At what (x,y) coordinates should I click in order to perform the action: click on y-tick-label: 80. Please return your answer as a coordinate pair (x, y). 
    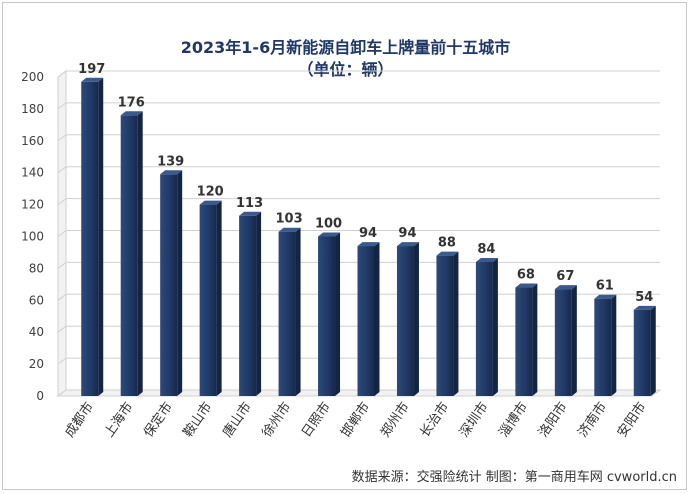
    Looking at the image, I should click on (36, 268).